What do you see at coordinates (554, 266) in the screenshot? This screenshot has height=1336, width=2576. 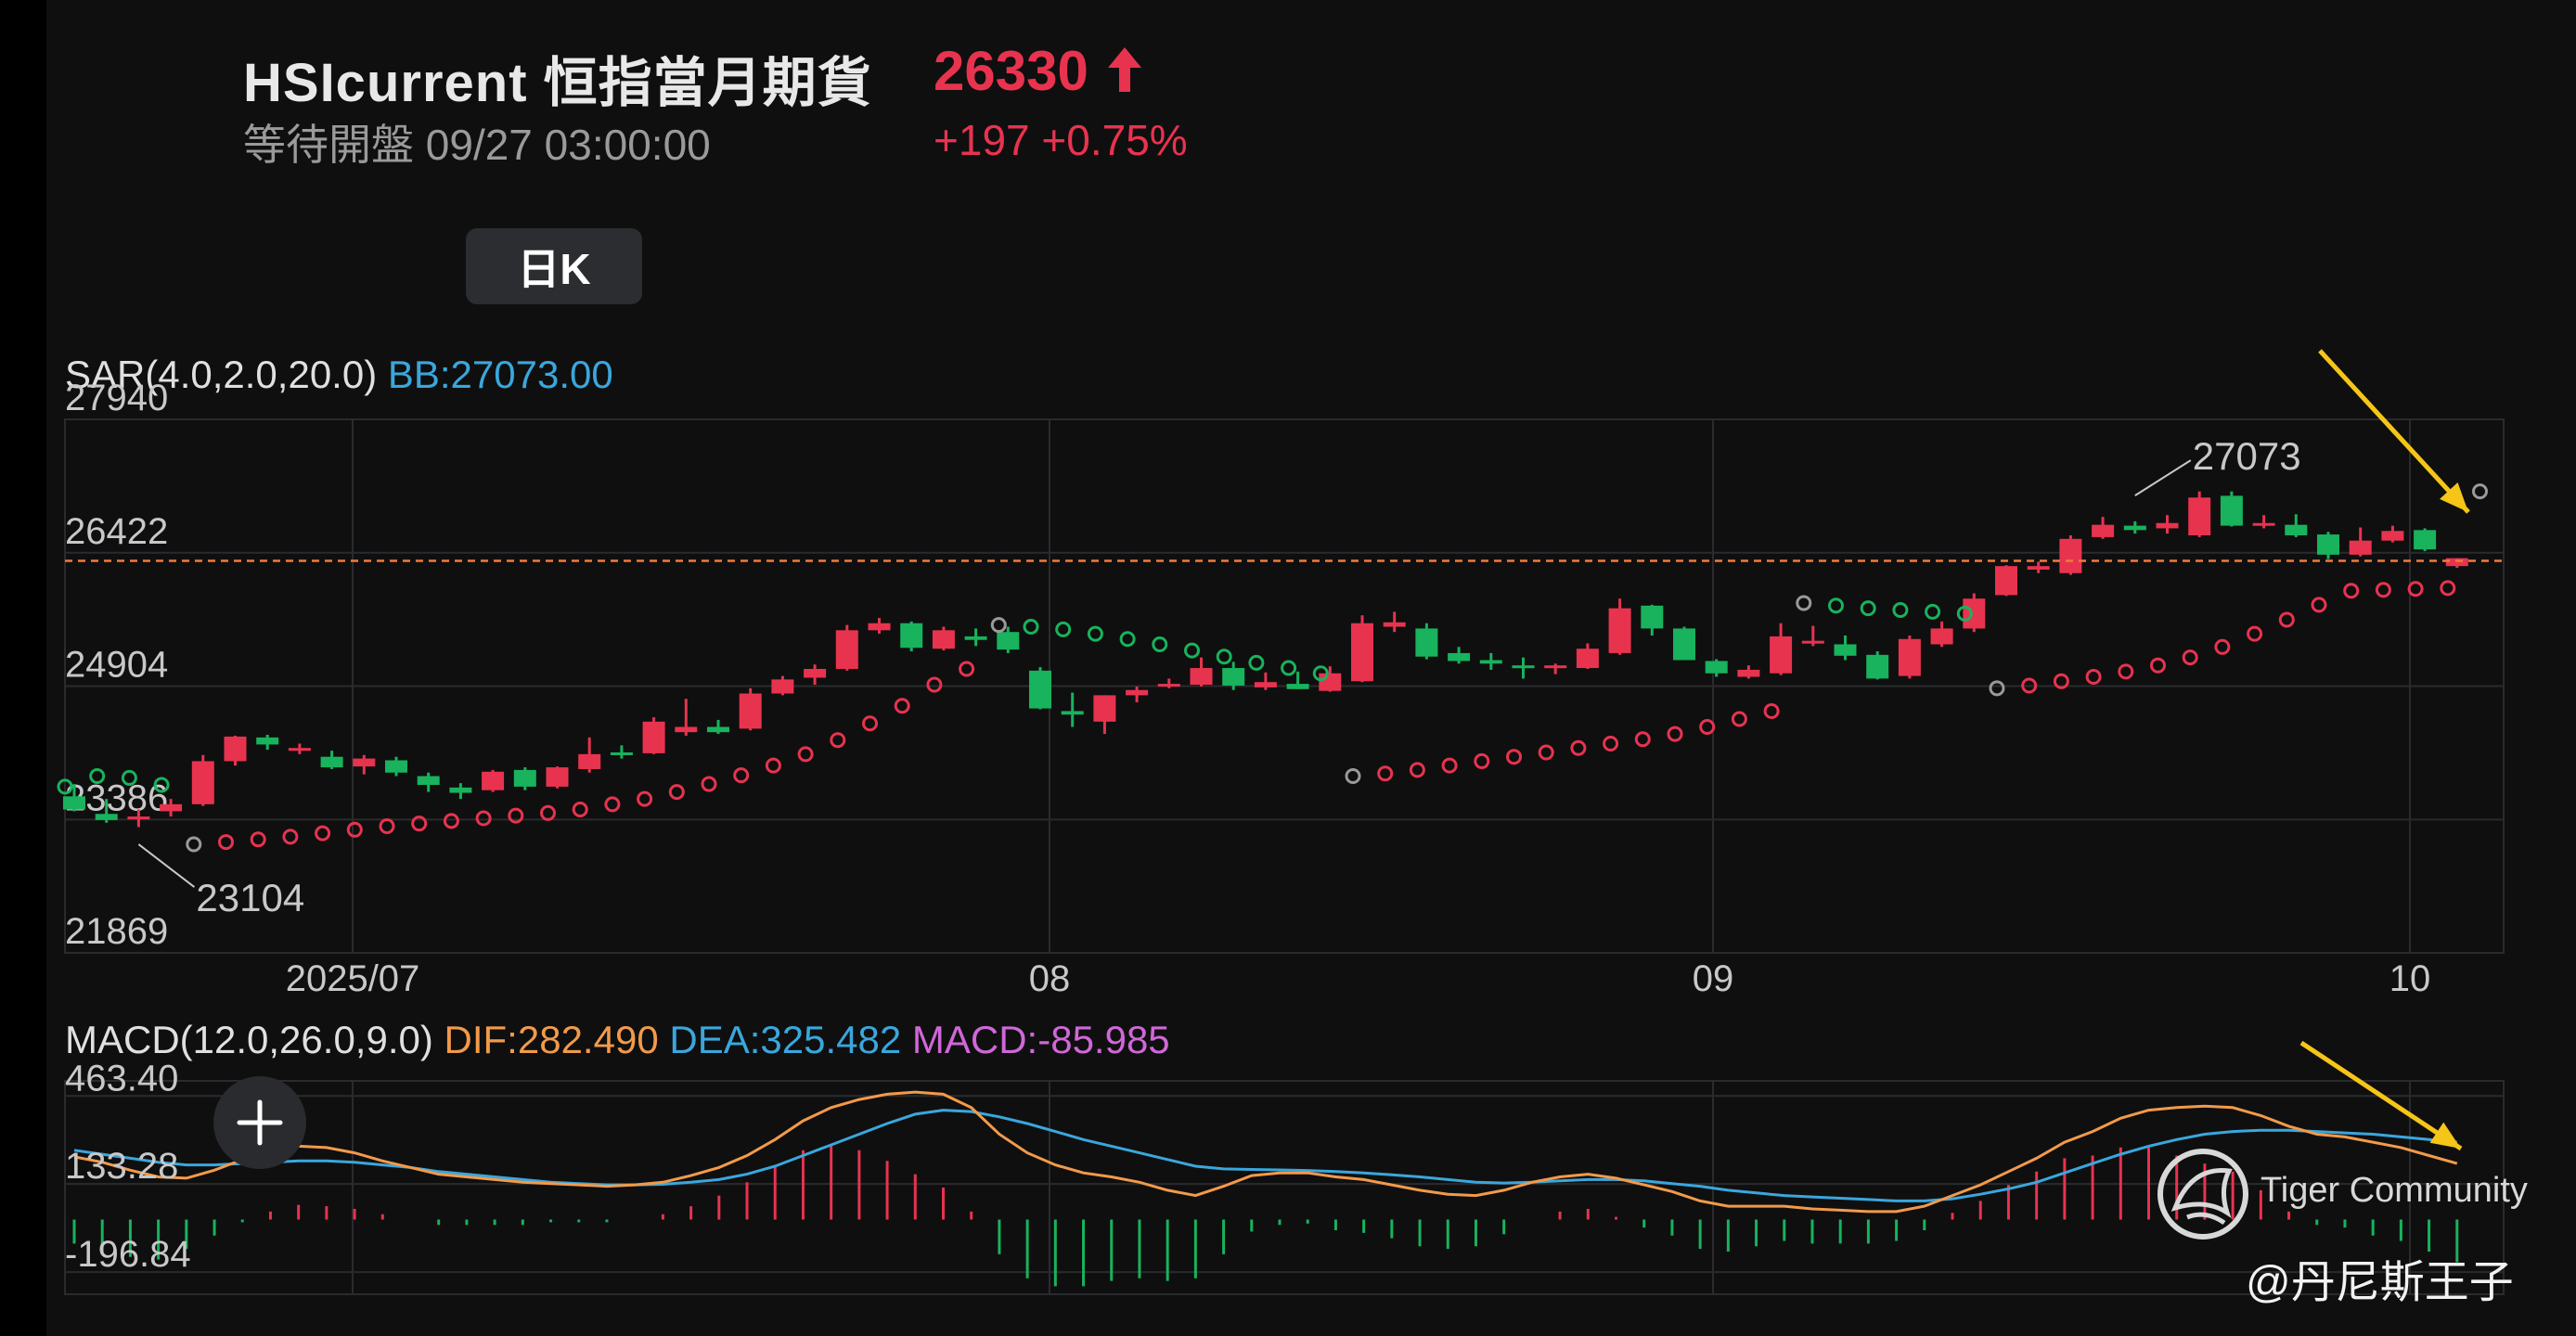 I see `tab-daily-k: 日K` at bounding box center [554, 266].